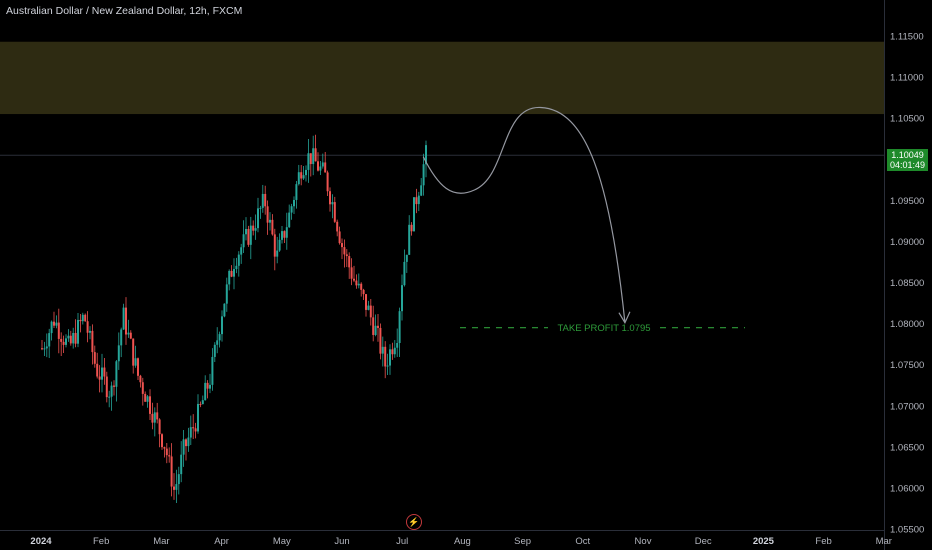 This screenshot has height=550, width=932. I want to click on take-profit-label: TAKE PROFIT 1.0795, so click(603, 328).